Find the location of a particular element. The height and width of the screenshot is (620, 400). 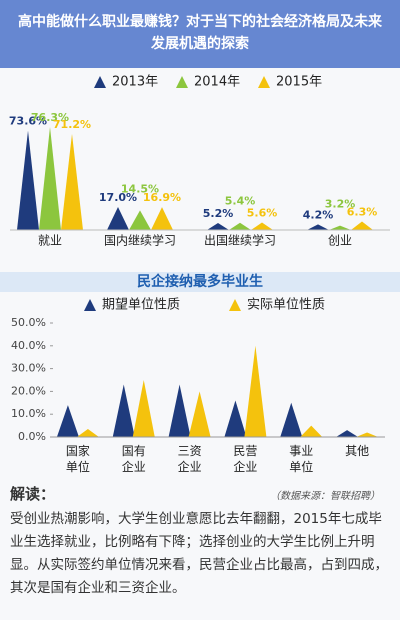

x-tick-label: 民营企业 is located at coordinates (245, 459).